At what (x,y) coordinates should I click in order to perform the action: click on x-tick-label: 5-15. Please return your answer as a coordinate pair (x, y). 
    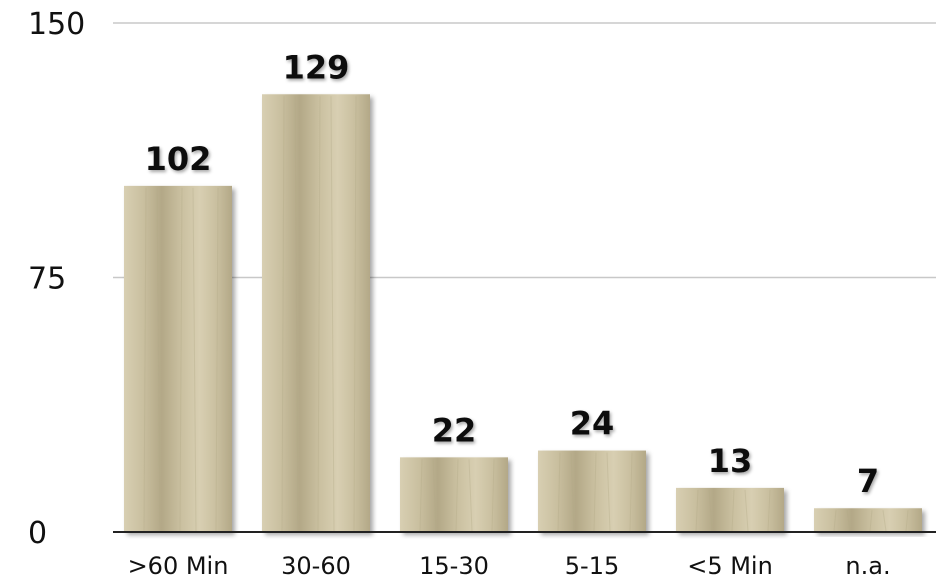
    Looking at the image, I should click on (592, 566).